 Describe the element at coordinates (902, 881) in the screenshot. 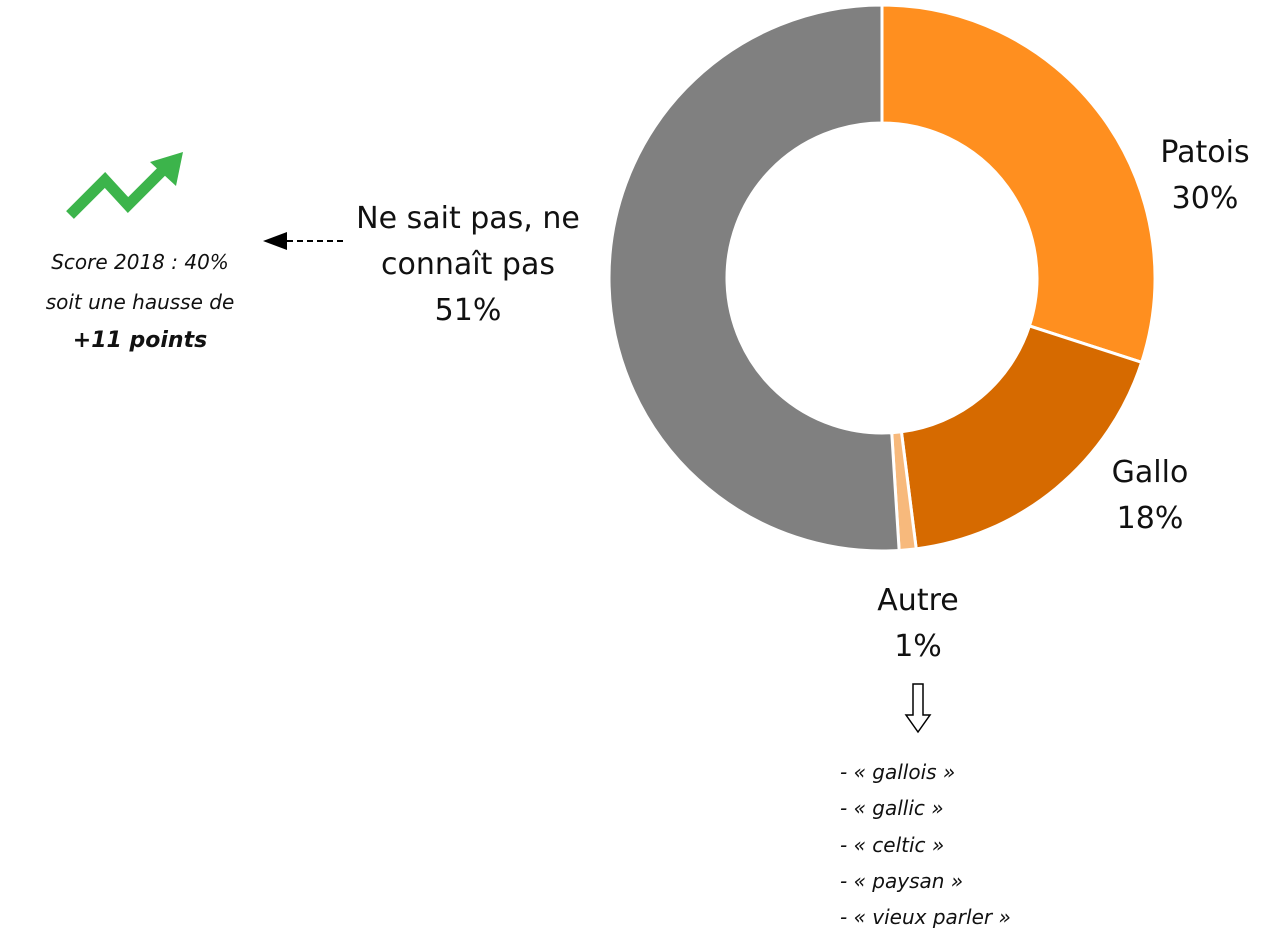

I see `detail-item: - « paysan »` at that location.